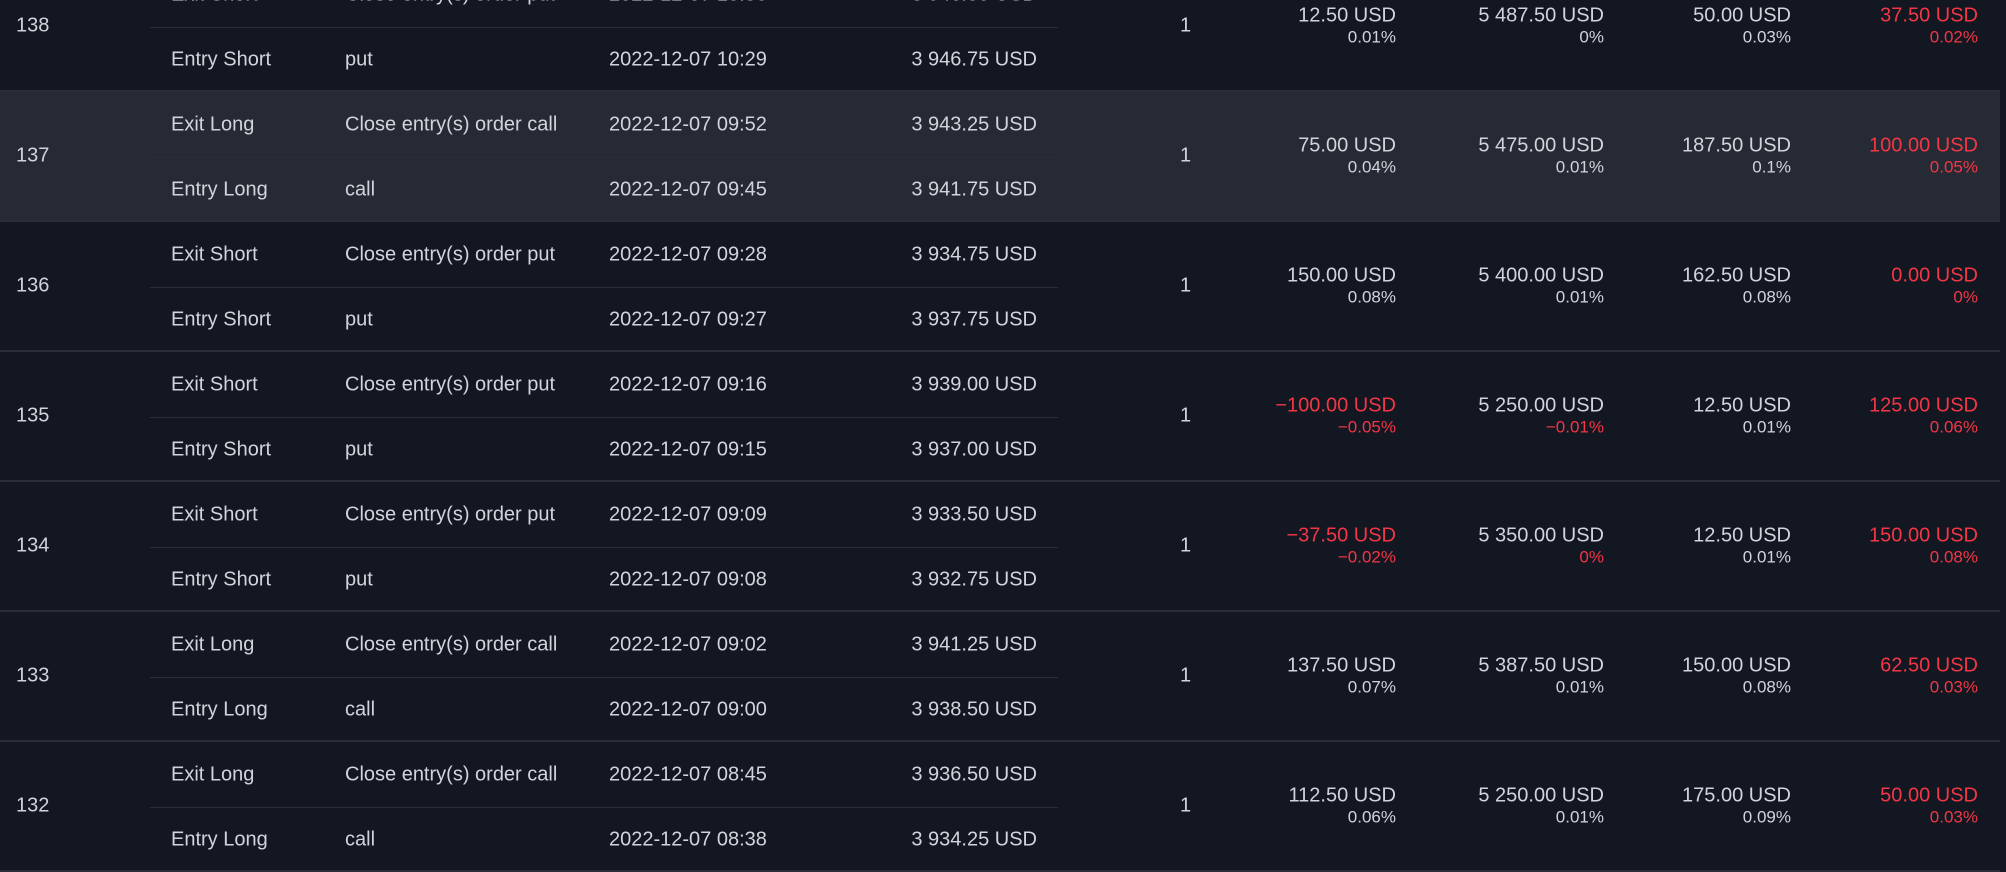 Image resolution: width=2006 pixels, height=872 pixels. I want to click on trade-signal: put, so click(359, 579).